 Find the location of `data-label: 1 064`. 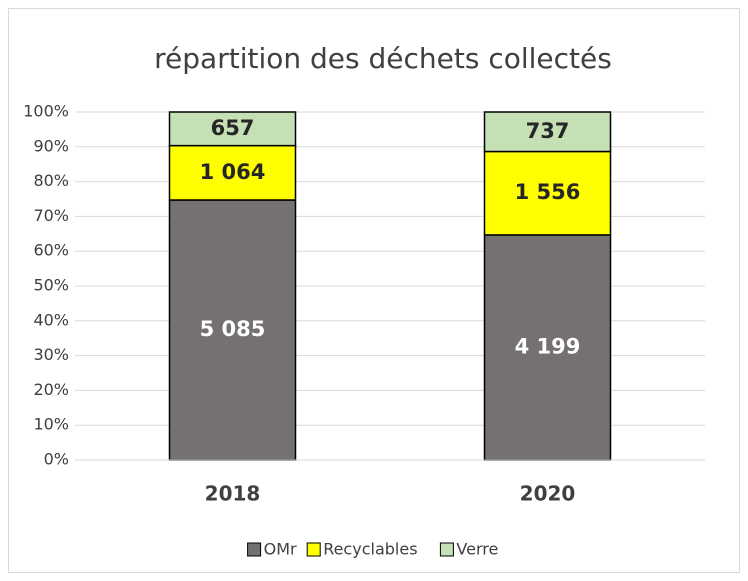

data-label: 1 064 is located at coordinates (233, 172).